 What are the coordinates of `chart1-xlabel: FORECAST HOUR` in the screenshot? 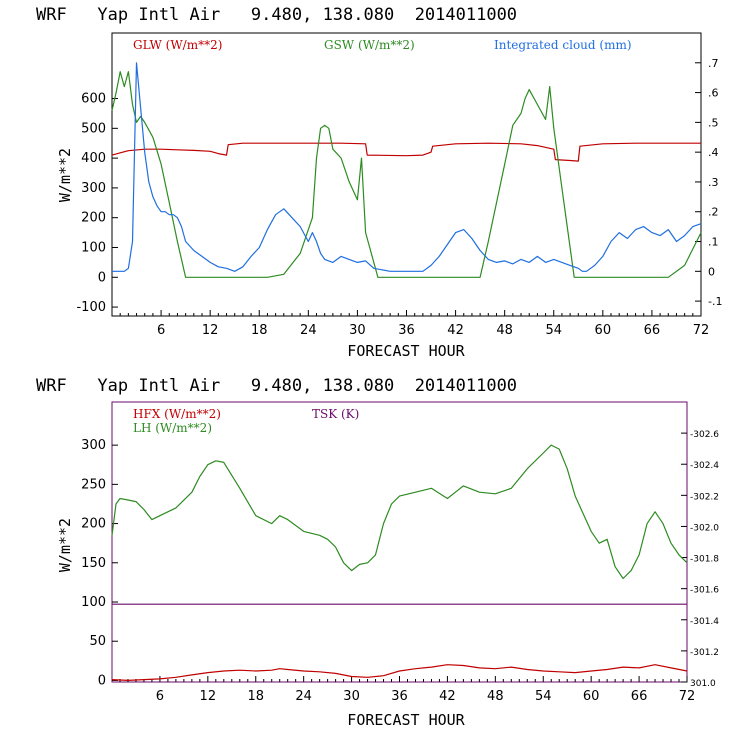 It's located at (406, 351).